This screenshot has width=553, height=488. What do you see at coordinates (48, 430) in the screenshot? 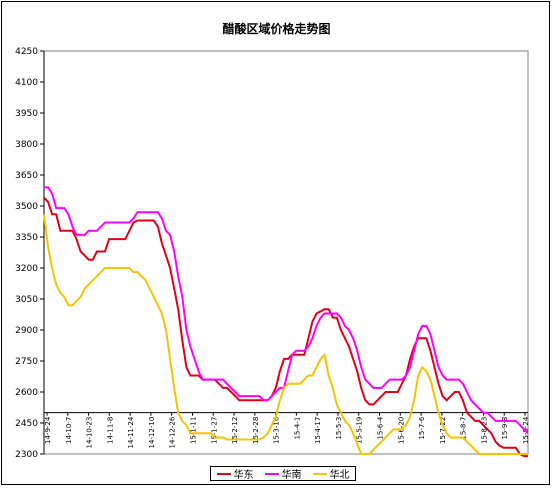
I see `x-tick-label: 14-9-24` at bounding box center [48, 430].